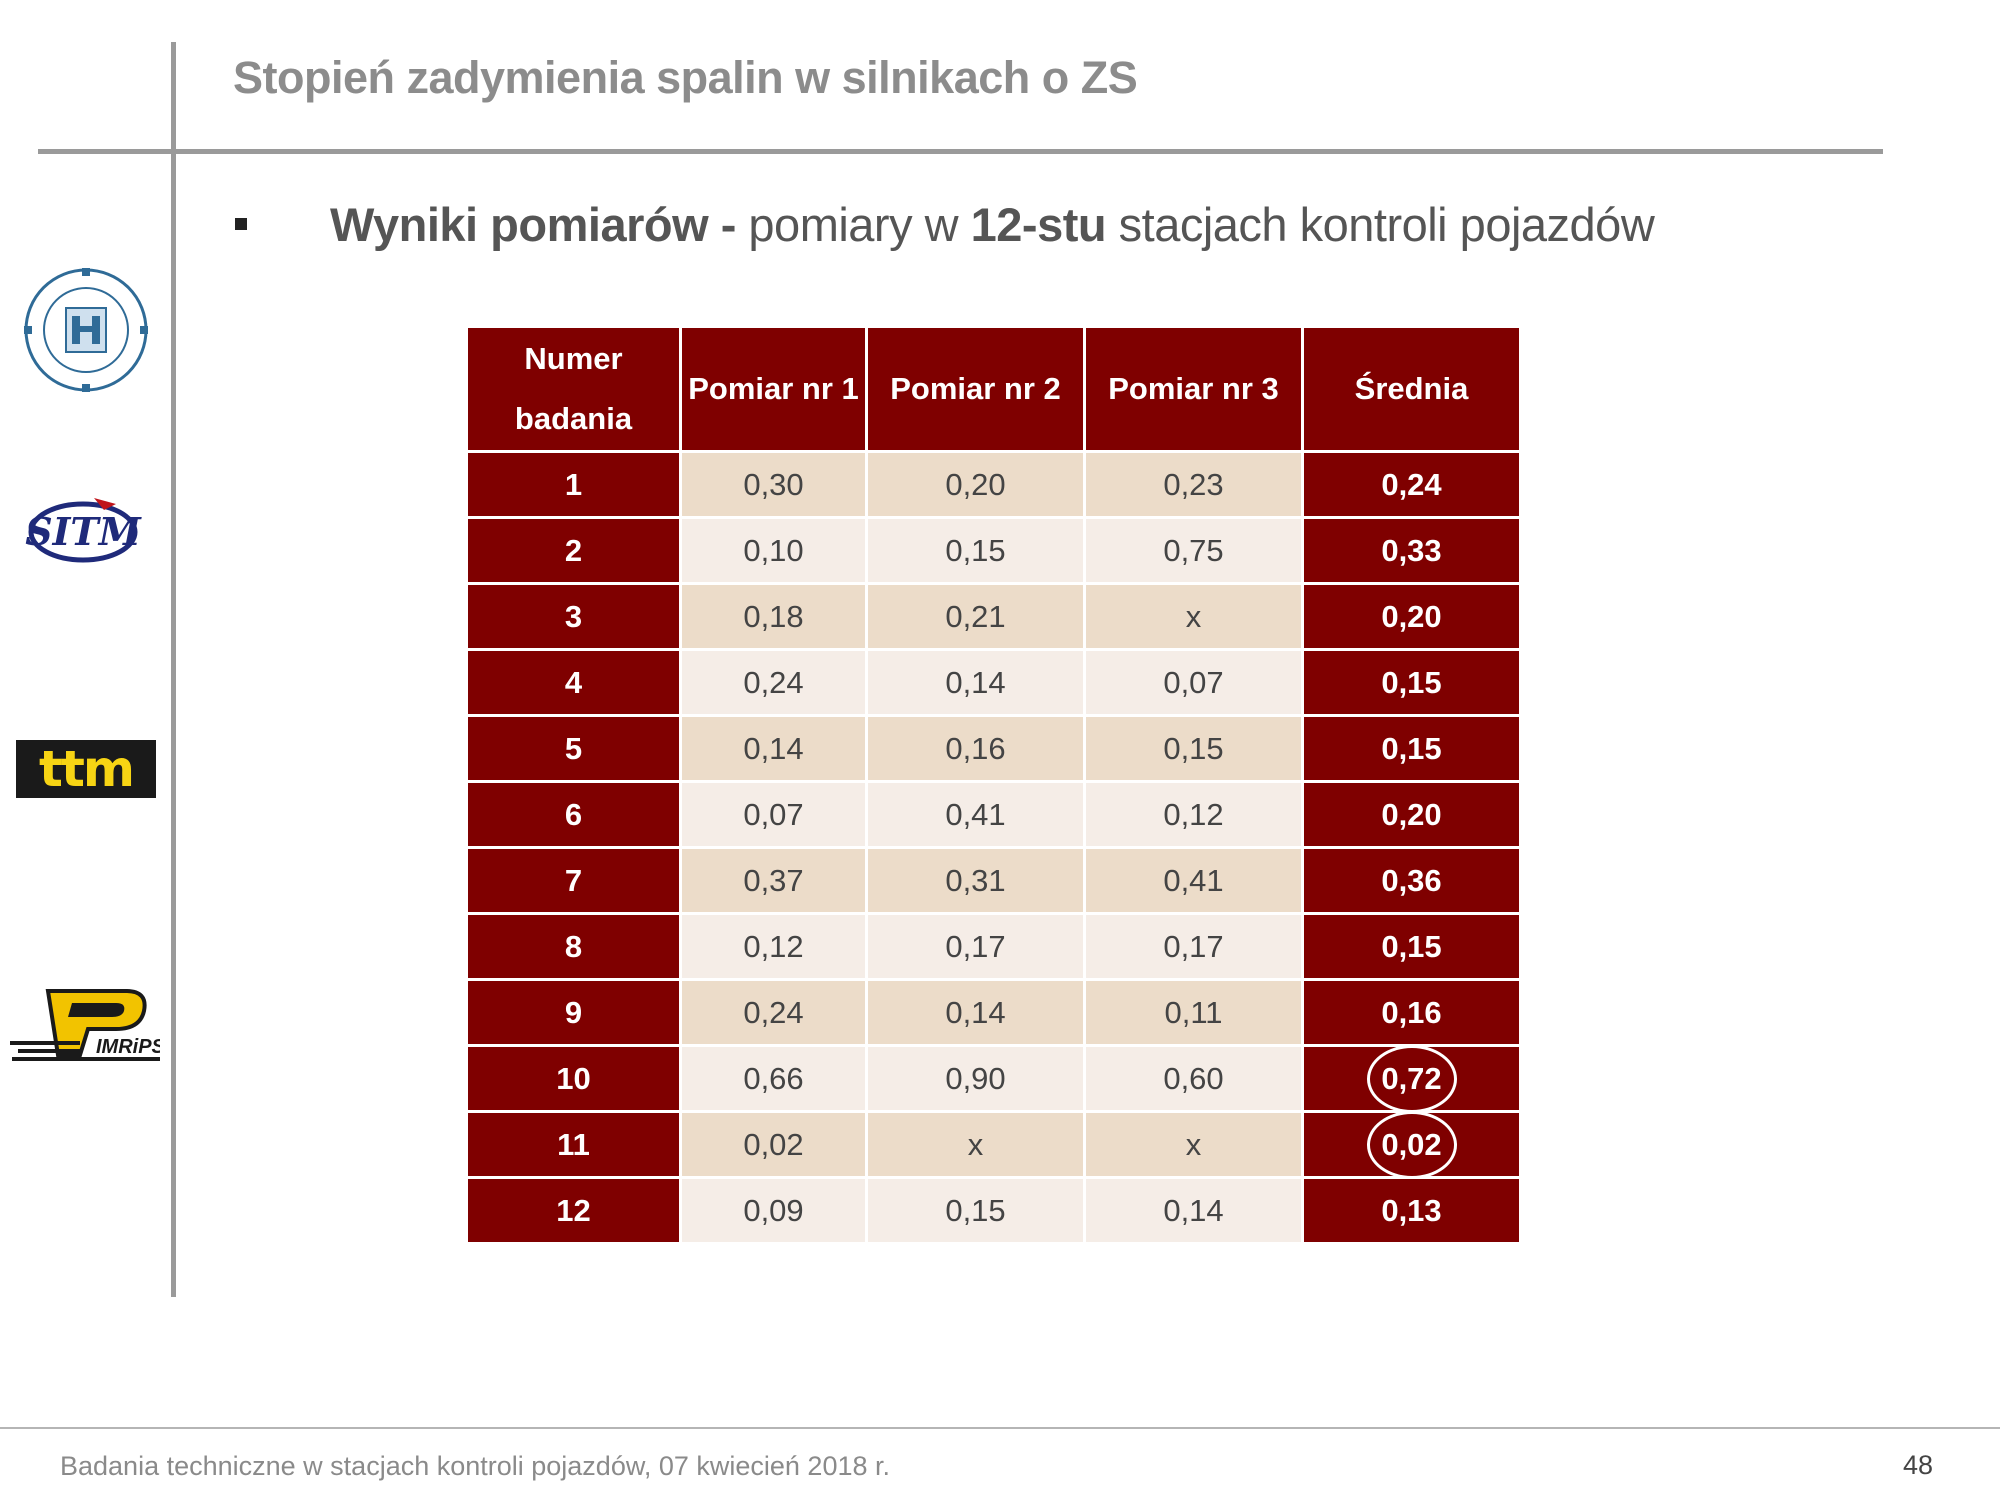  I want to click on pomiar-3-cell: x, so click(1193, 1144).